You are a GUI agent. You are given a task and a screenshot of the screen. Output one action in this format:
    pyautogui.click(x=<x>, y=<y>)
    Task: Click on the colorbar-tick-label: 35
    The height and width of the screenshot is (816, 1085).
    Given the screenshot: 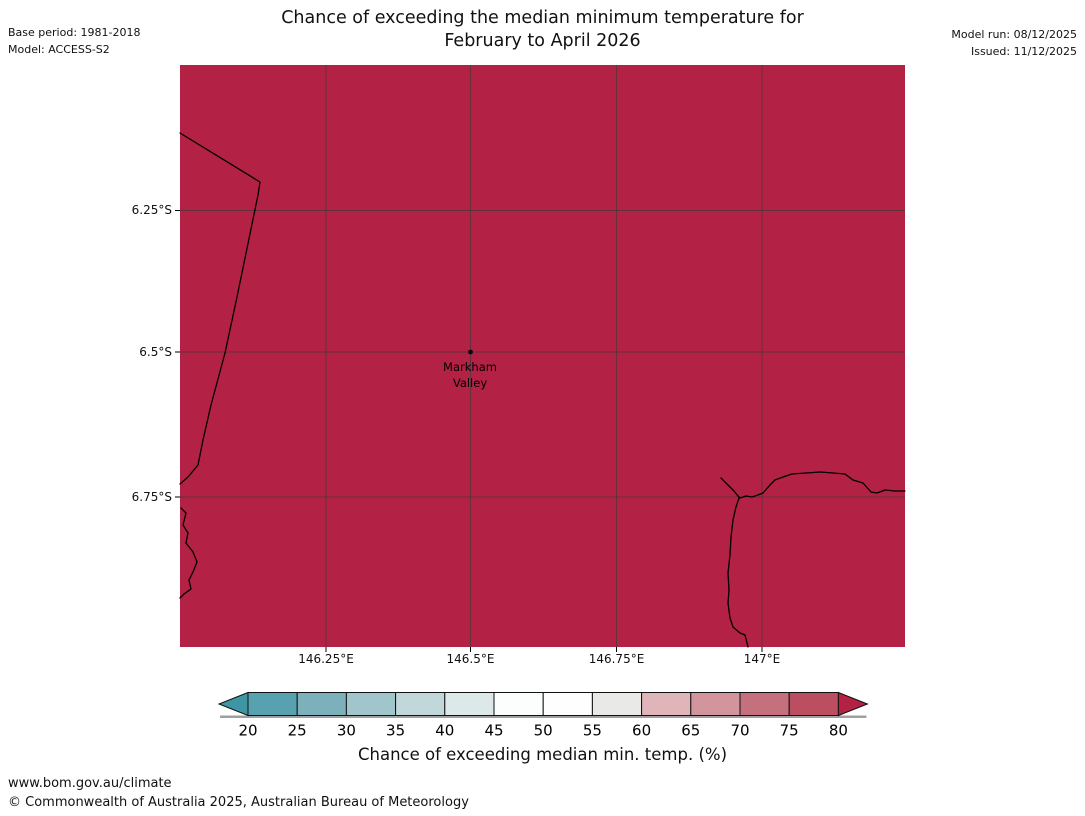 What is the action you would take?
    pyautogui.click(x=395, y=731)
    